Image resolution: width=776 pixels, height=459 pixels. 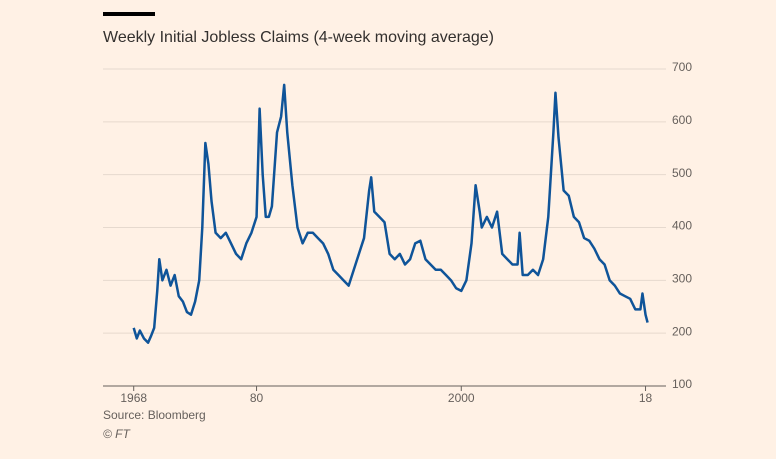 What do you see at coordinates (117, 434) in the screenshot?
I see `copyright: © FT` at bounding box center [117, 434].